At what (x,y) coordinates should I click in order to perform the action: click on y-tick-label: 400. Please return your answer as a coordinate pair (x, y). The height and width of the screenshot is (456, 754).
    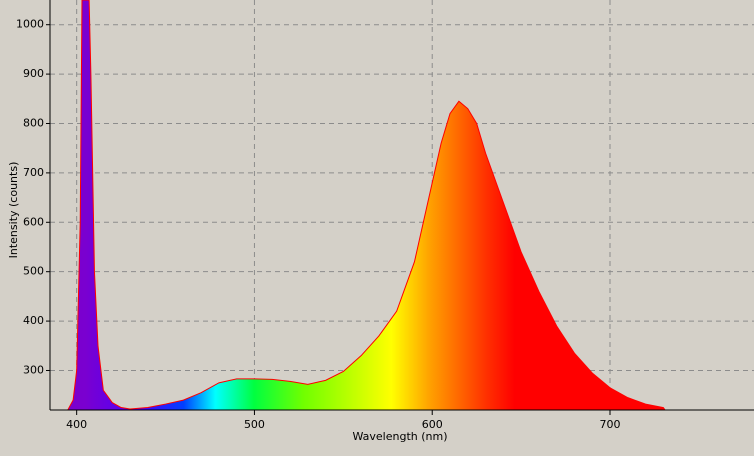
    Looking at the image, I should click on (33, 320).